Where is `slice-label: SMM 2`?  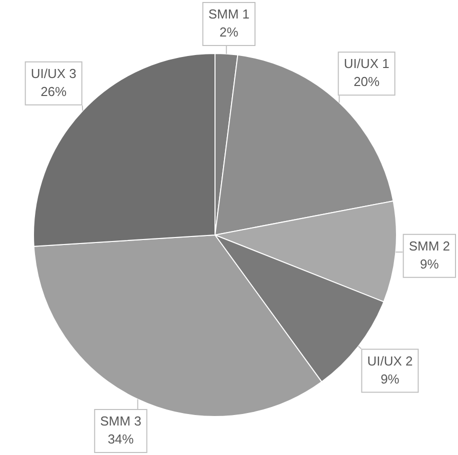 slice-label: SMM 2 is located at coordinates (429, 246).